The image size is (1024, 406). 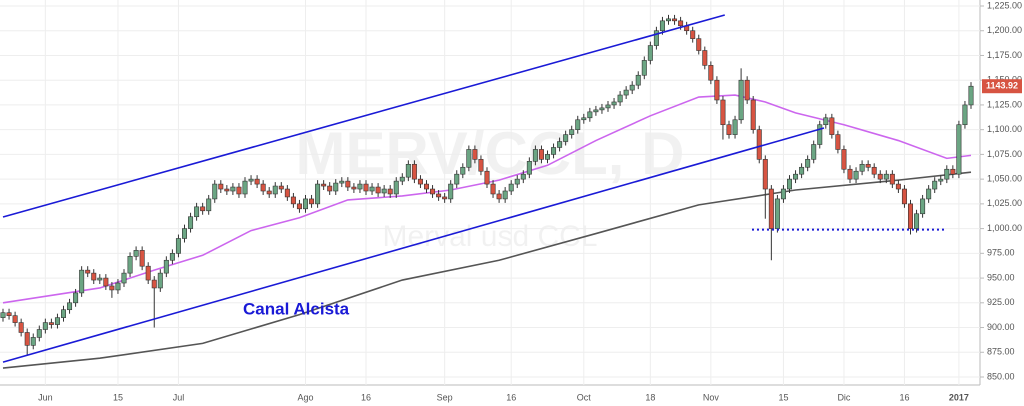 I want to click on x-tick-label: Ago, so click(x=305, y=397).